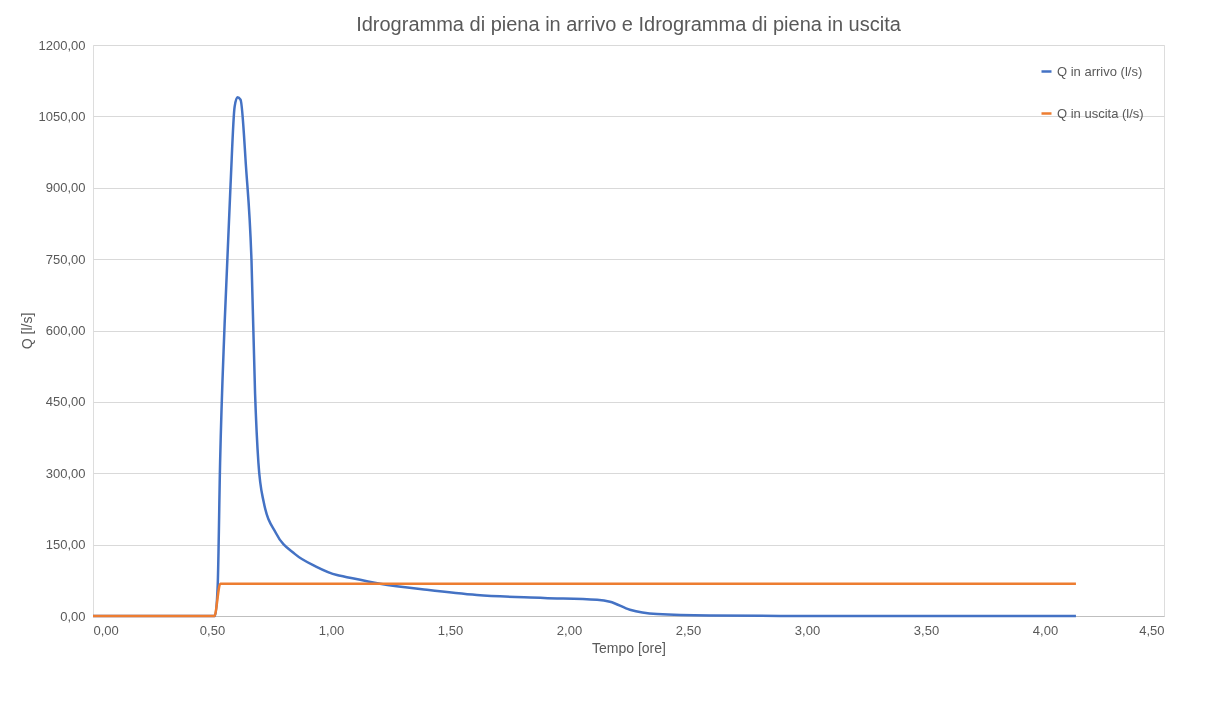  I want to click on y-tick-label: 600,00, so click(65, 330).